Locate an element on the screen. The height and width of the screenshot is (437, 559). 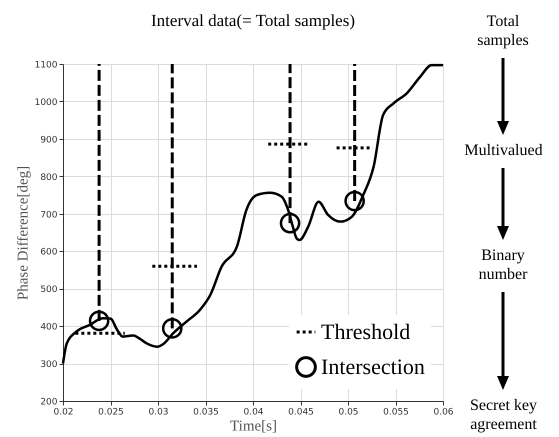
x-axis-title: Time[s] is located at coordinates (253, 426).